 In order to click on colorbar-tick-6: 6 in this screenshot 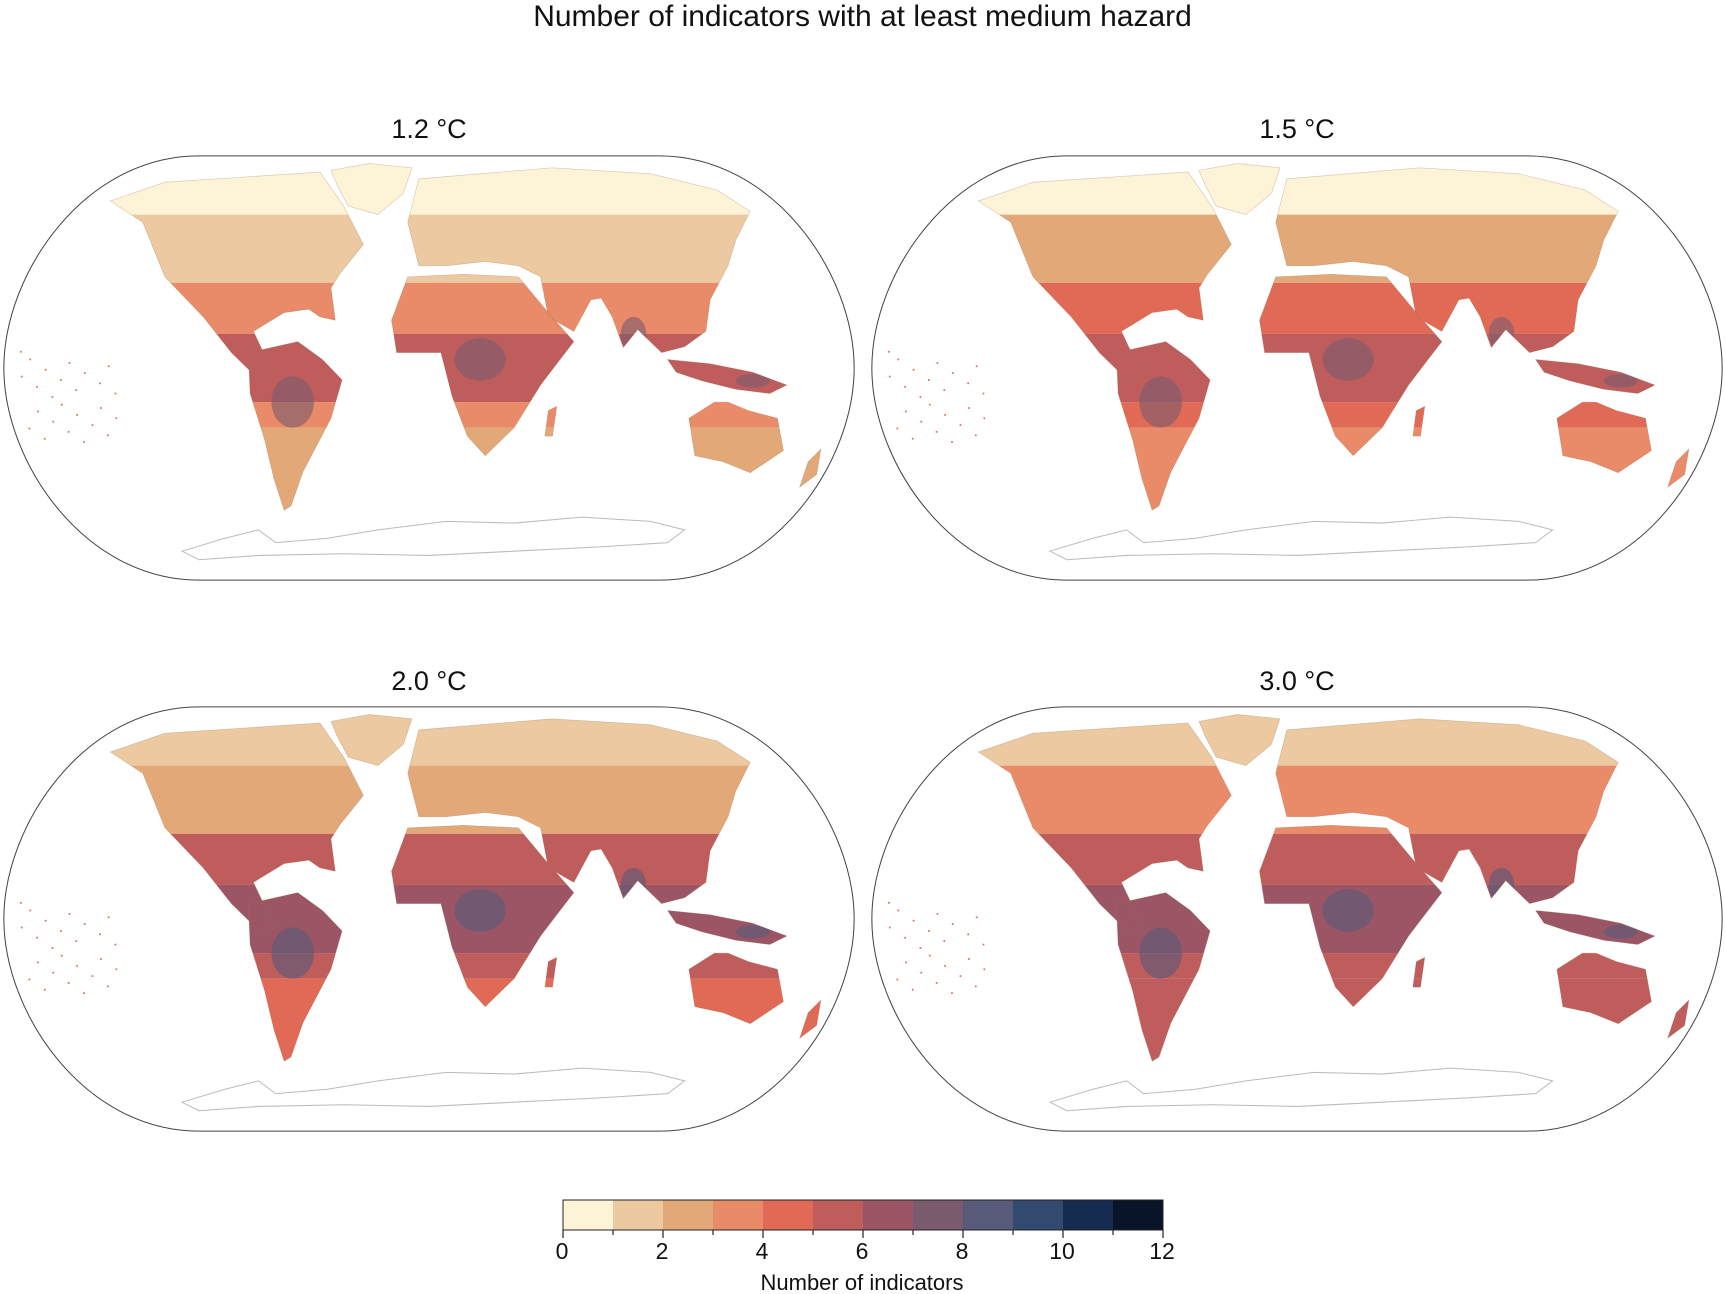, I will do `click(862, 1251)`.